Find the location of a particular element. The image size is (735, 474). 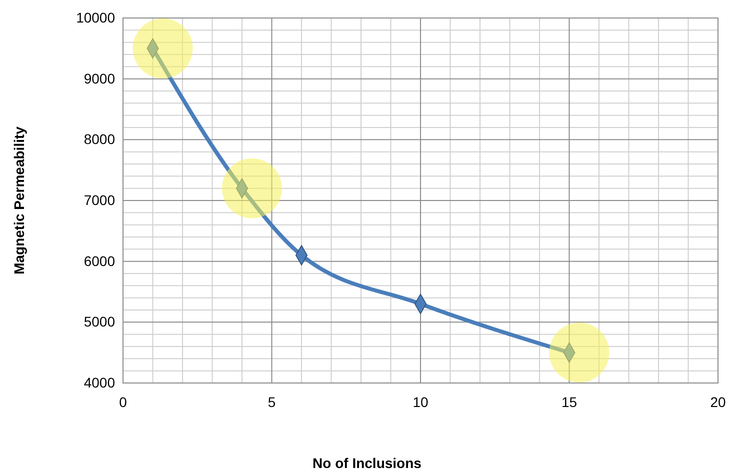

y-tick-label: 6000 is located at coordinates (100, 260).